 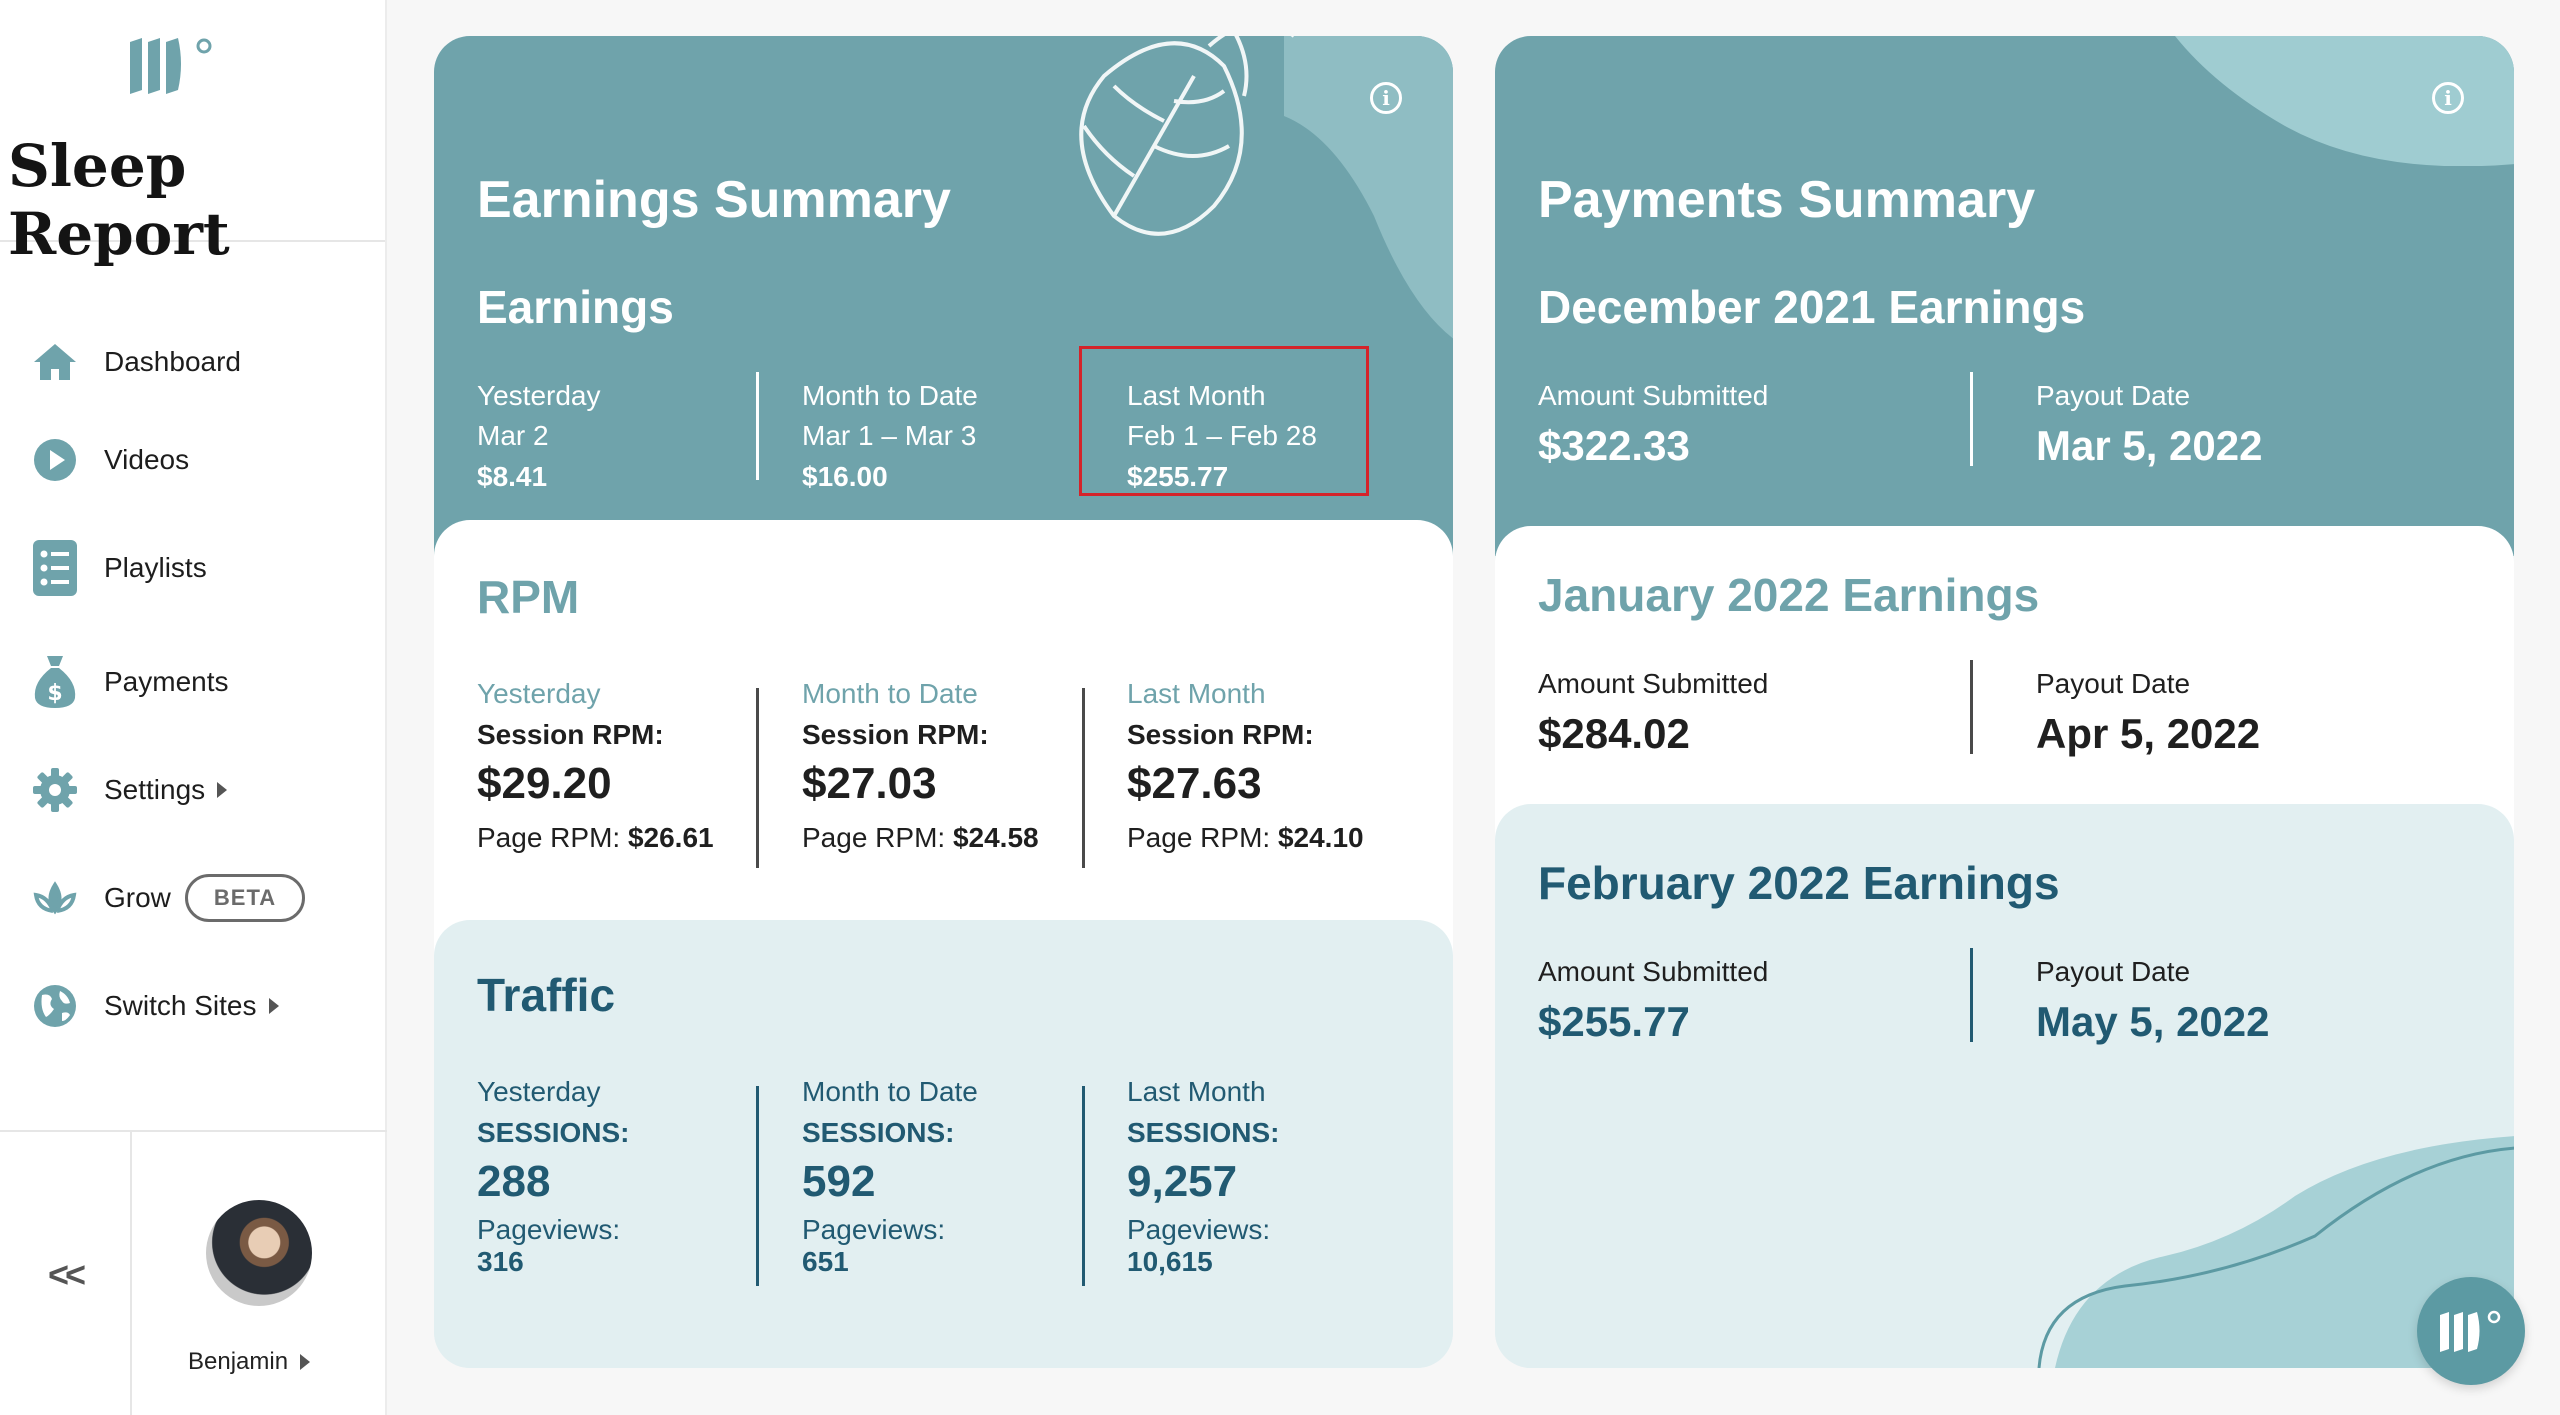 I want to click on pageviews-value: 651, so click(x=825, y=1261).